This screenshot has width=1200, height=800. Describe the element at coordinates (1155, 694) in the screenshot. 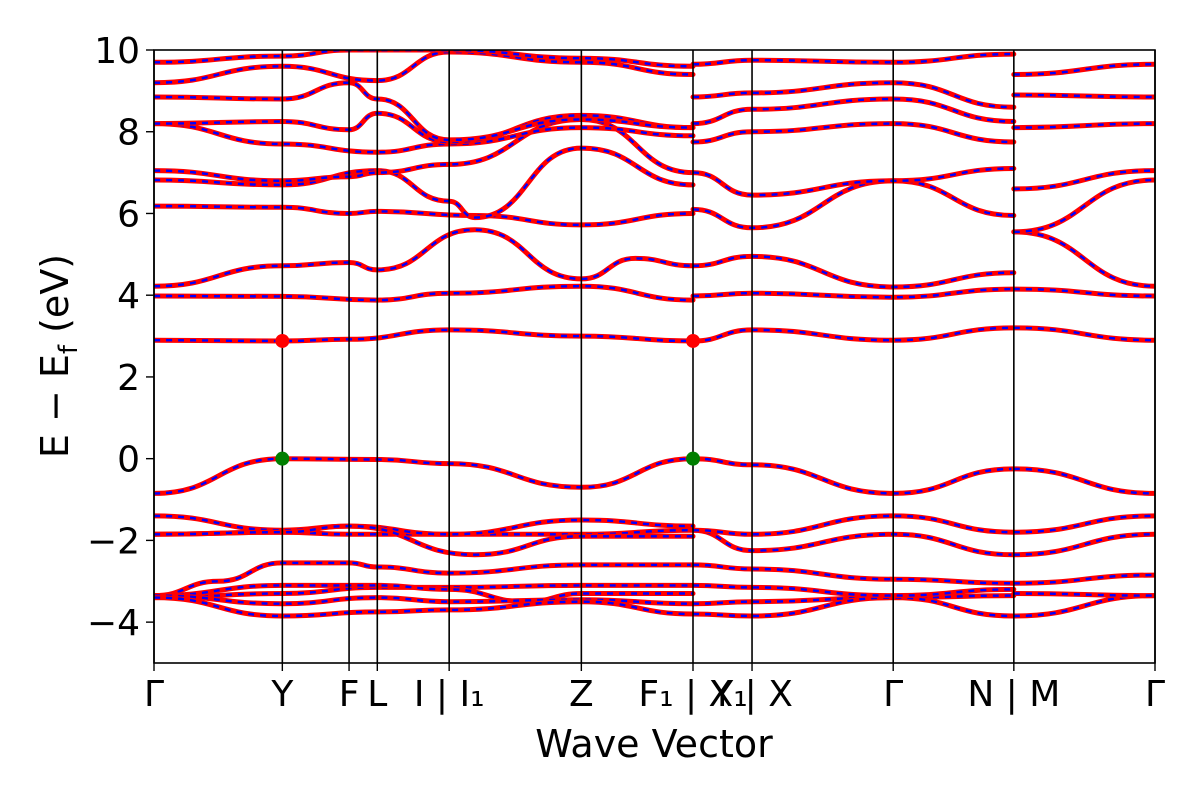

I see `x-tick-label-10: Γ` at that location.